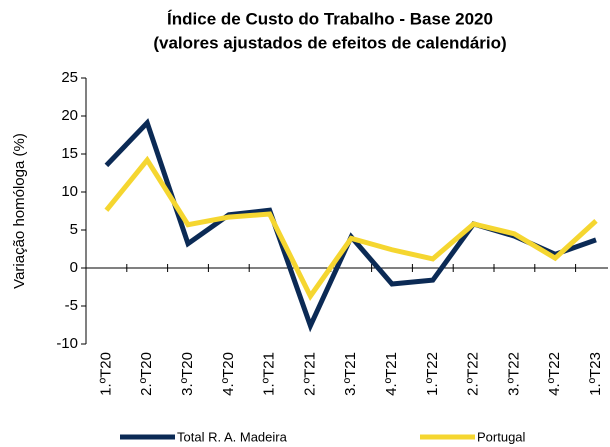  I want to click on chart-title: Índice de Custo do Trabalho - Base 2020, so click(330, 18).